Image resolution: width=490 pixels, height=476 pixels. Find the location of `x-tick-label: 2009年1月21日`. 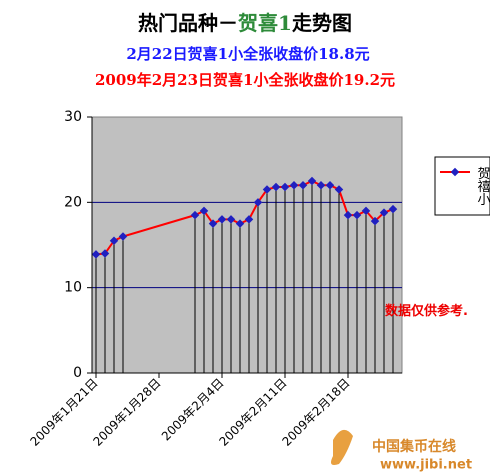

x-tick-label: 2009年1月21日 is located at coordinates (63, 412).